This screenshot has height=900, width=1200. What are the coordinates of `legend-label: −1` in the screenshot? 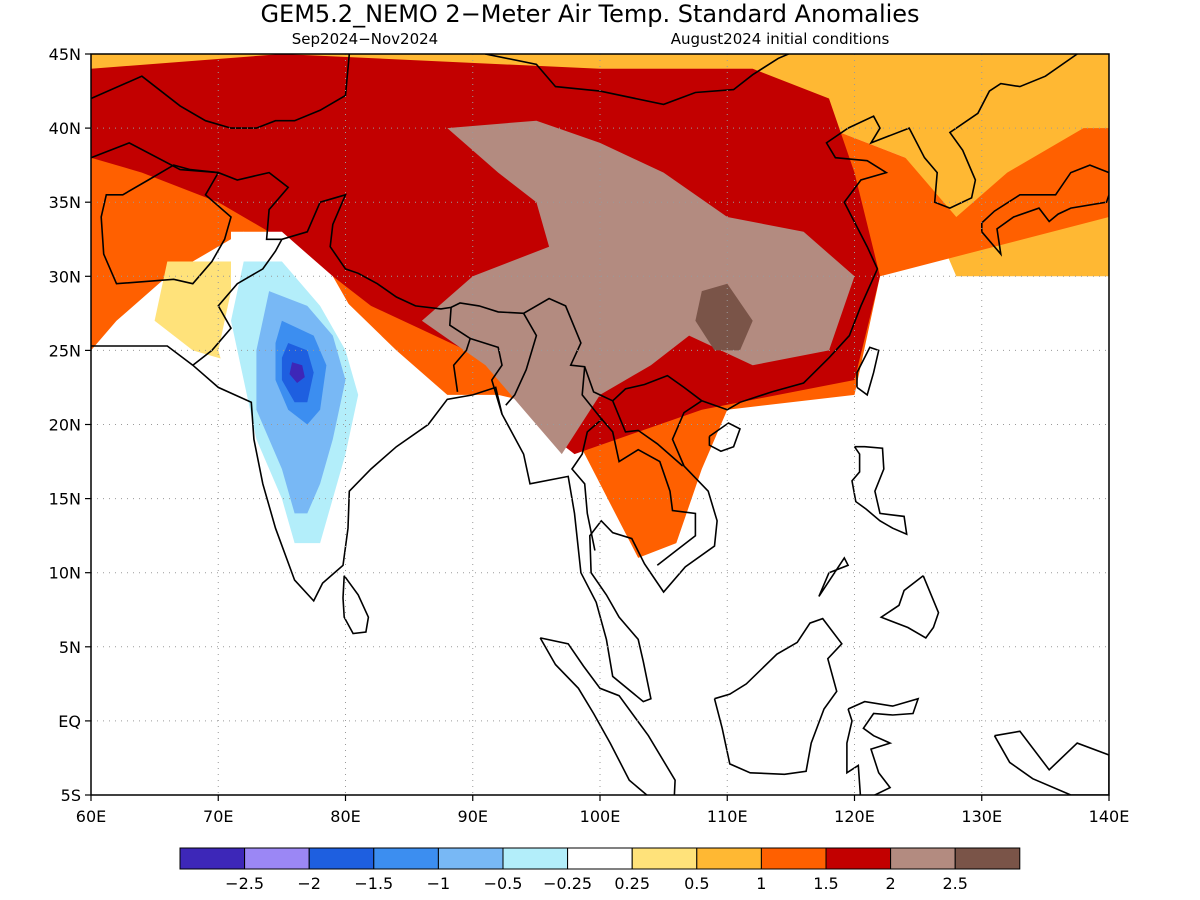 It's located at (439, 883).